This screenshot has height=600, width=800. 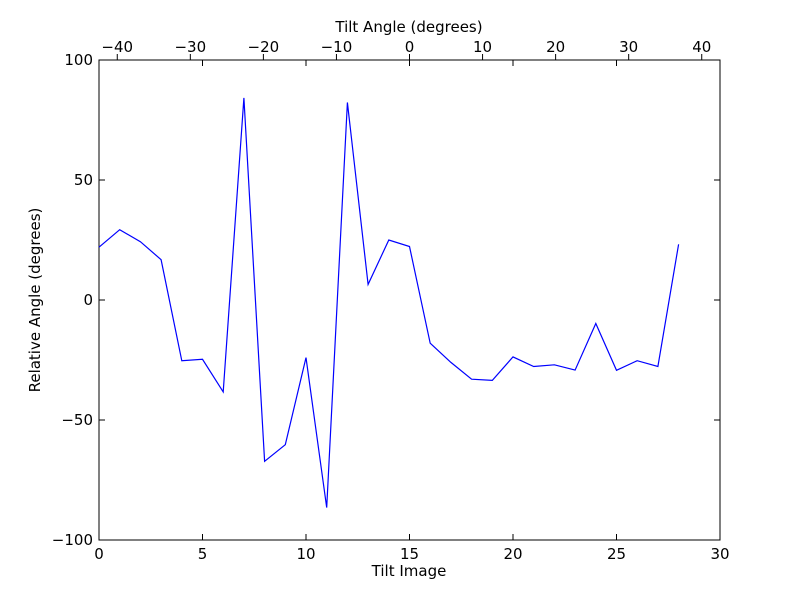 I want to click on x2-tick-label: −20, so click(x=264, y=47).